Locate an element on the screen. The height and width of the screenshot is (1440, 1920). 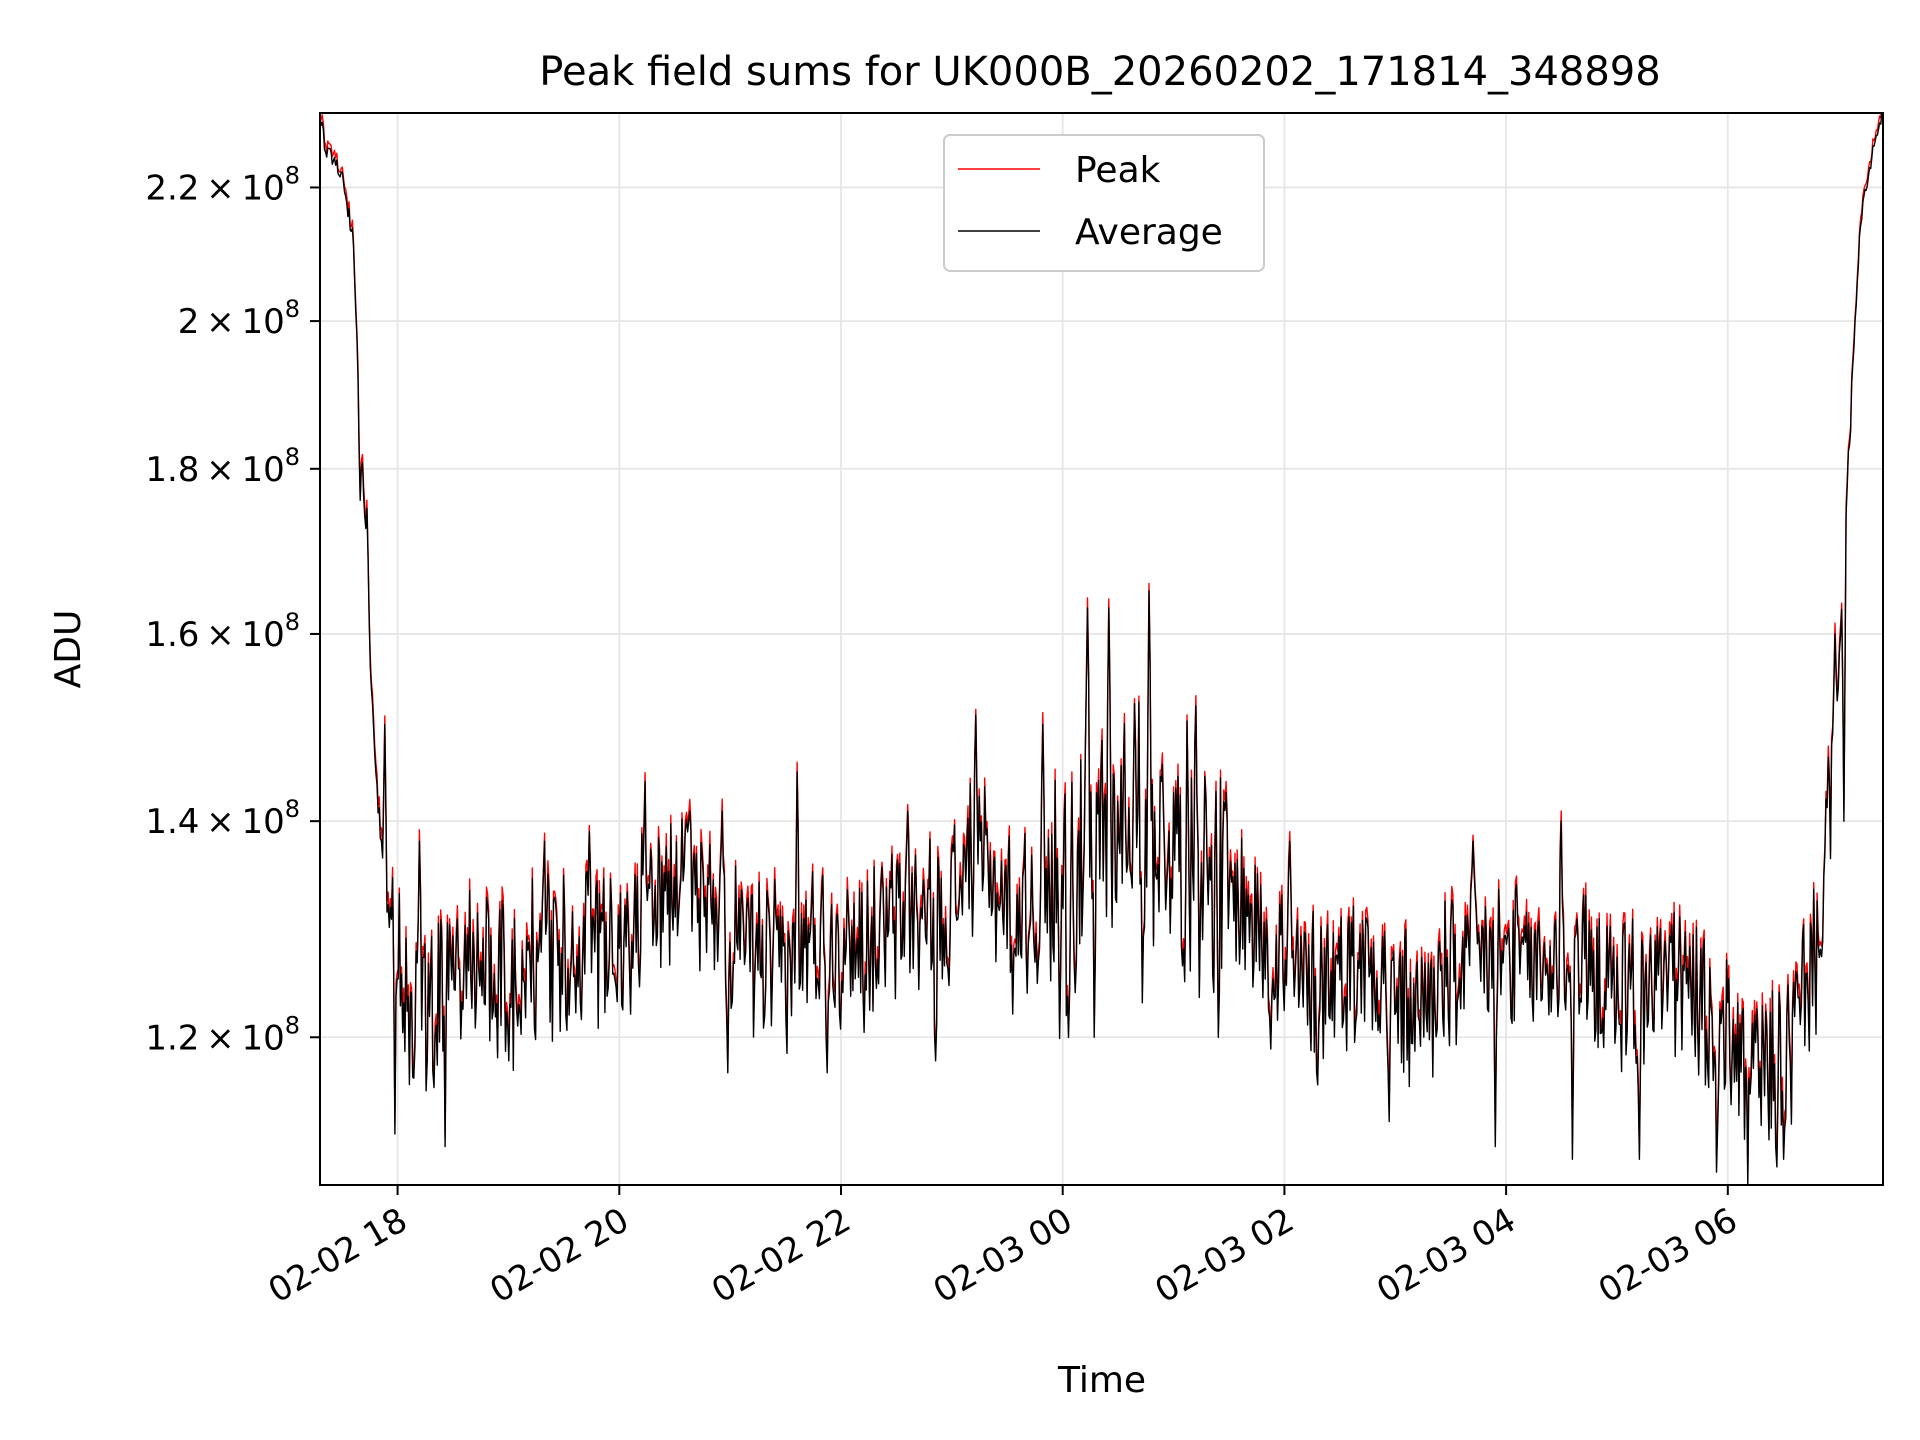
y-tick-label: 2 × 10⁸ is located at coordinates (239, 318).